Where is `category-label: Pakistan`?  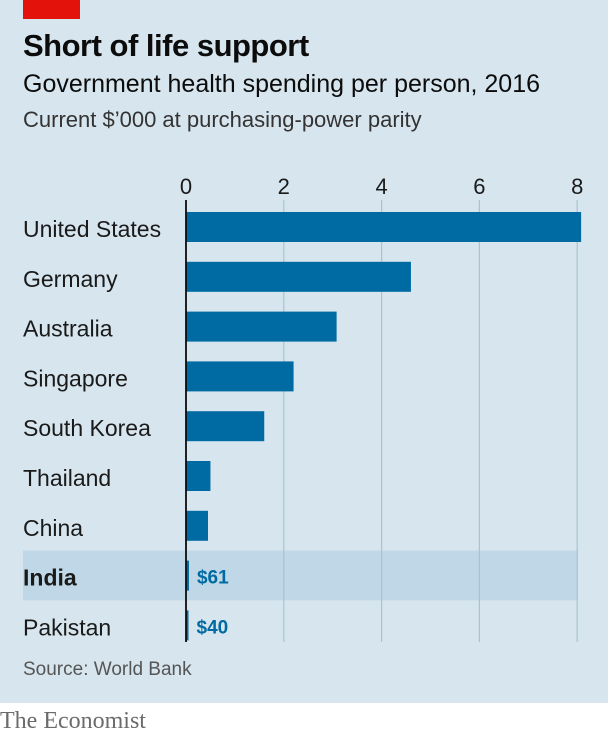
category-label: Pakistan is located at coordinates (67, 627).